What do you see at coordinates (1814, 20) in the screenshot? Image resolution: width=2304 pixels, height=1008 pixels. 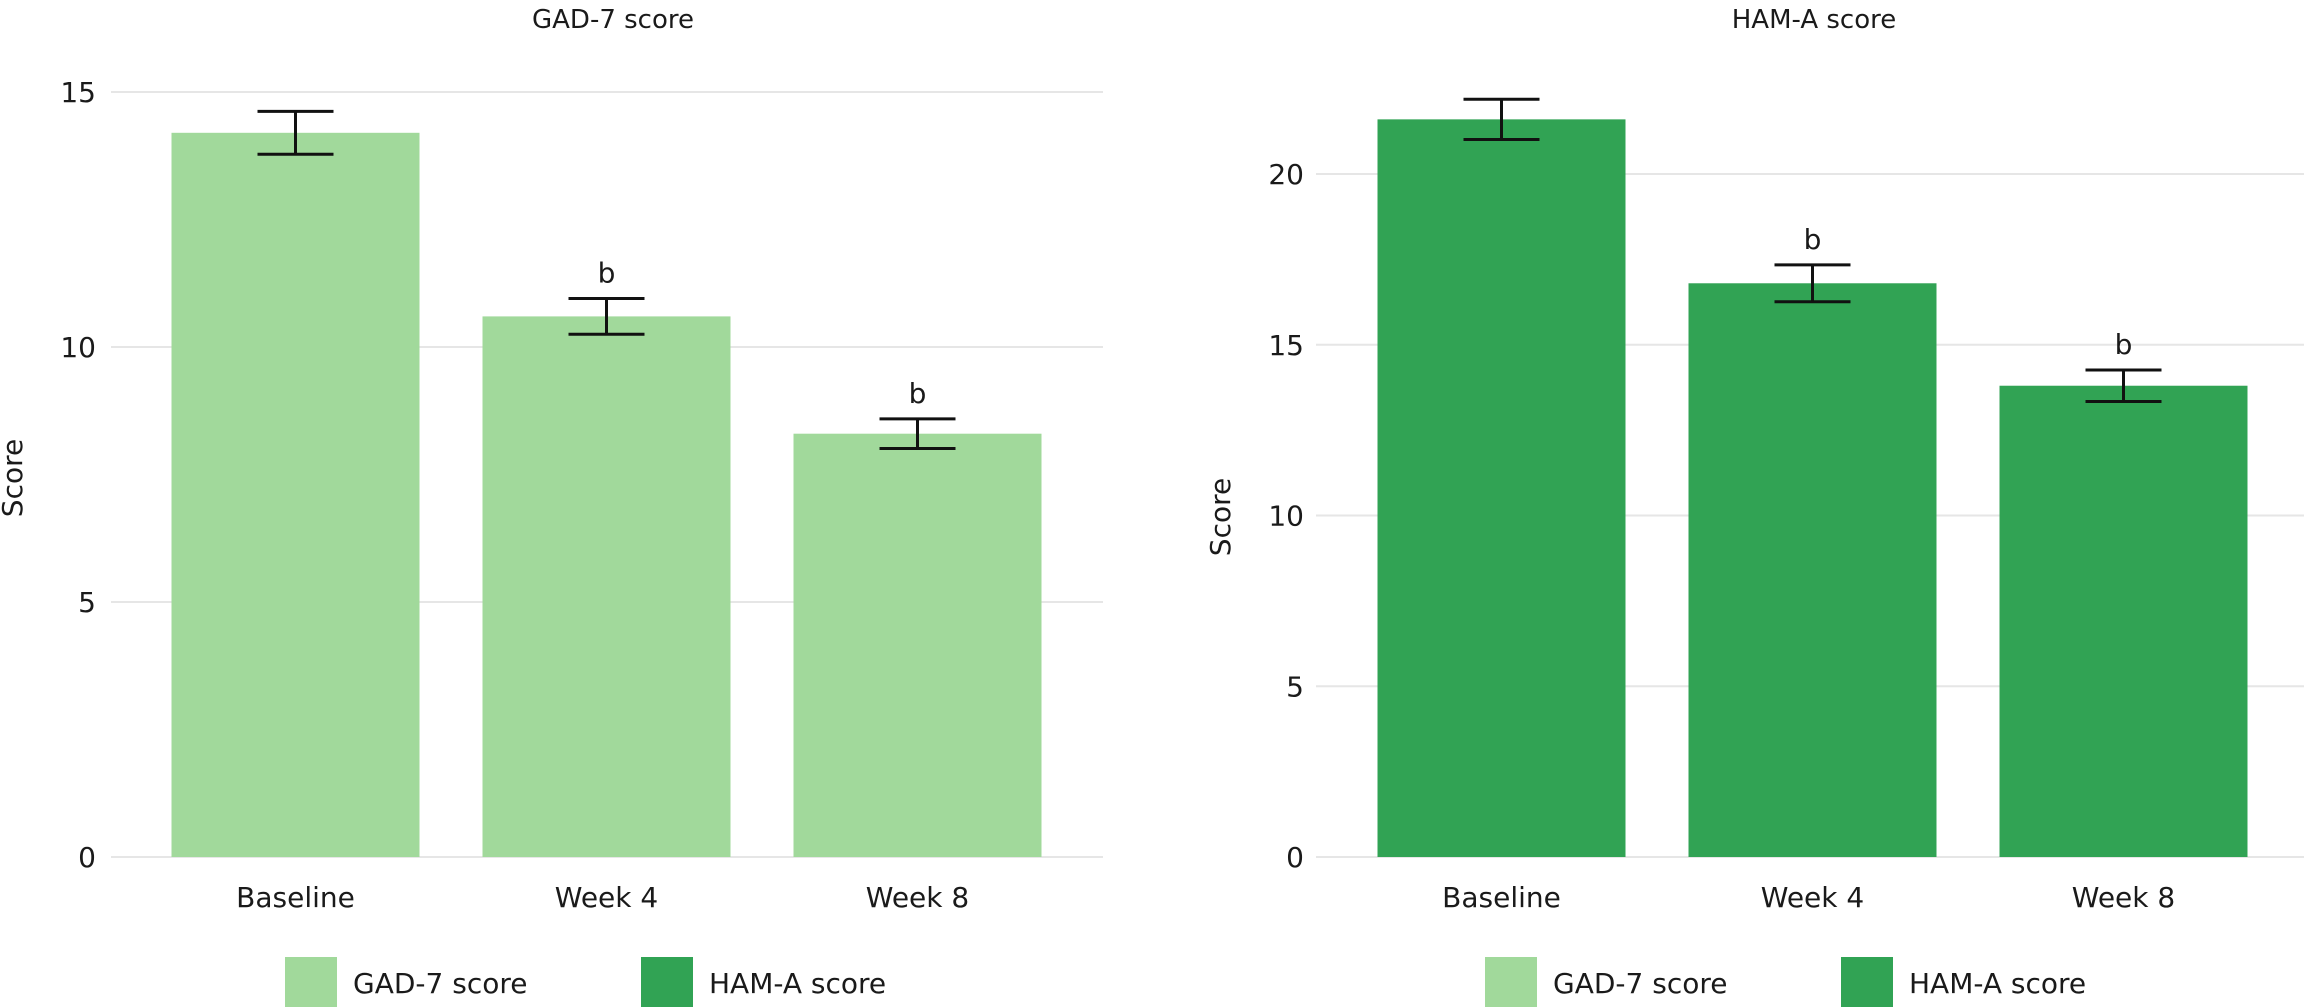 I see `chart-title: HAM-A score` at bounding box center [1814, 20].